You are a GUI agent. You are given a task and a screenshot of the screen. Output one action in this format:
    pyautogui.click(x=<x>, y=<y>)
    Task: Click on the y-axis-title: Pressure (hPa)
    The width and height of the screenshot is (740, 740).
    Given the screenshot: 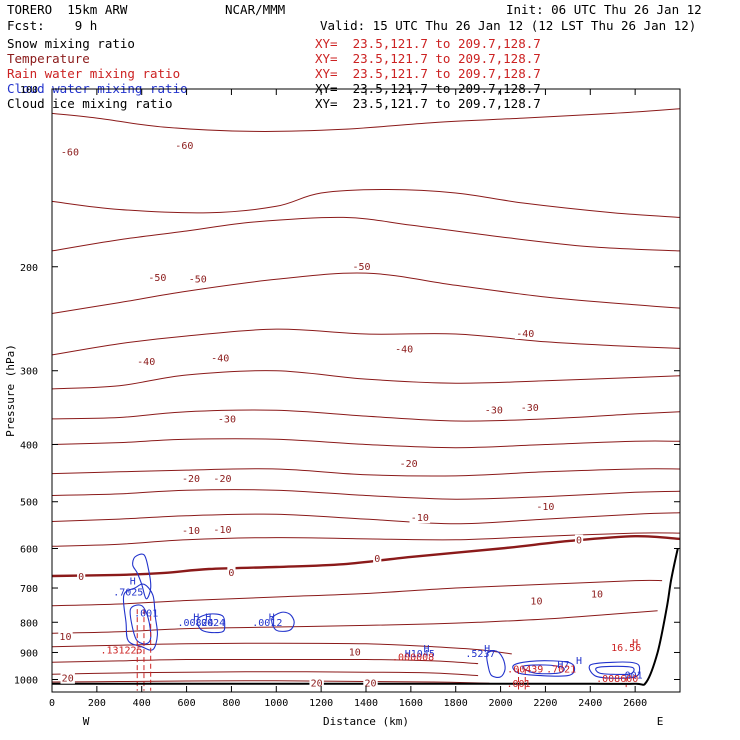 What is the action you would take?
    pyautogui.click(x=10, y=390)
    